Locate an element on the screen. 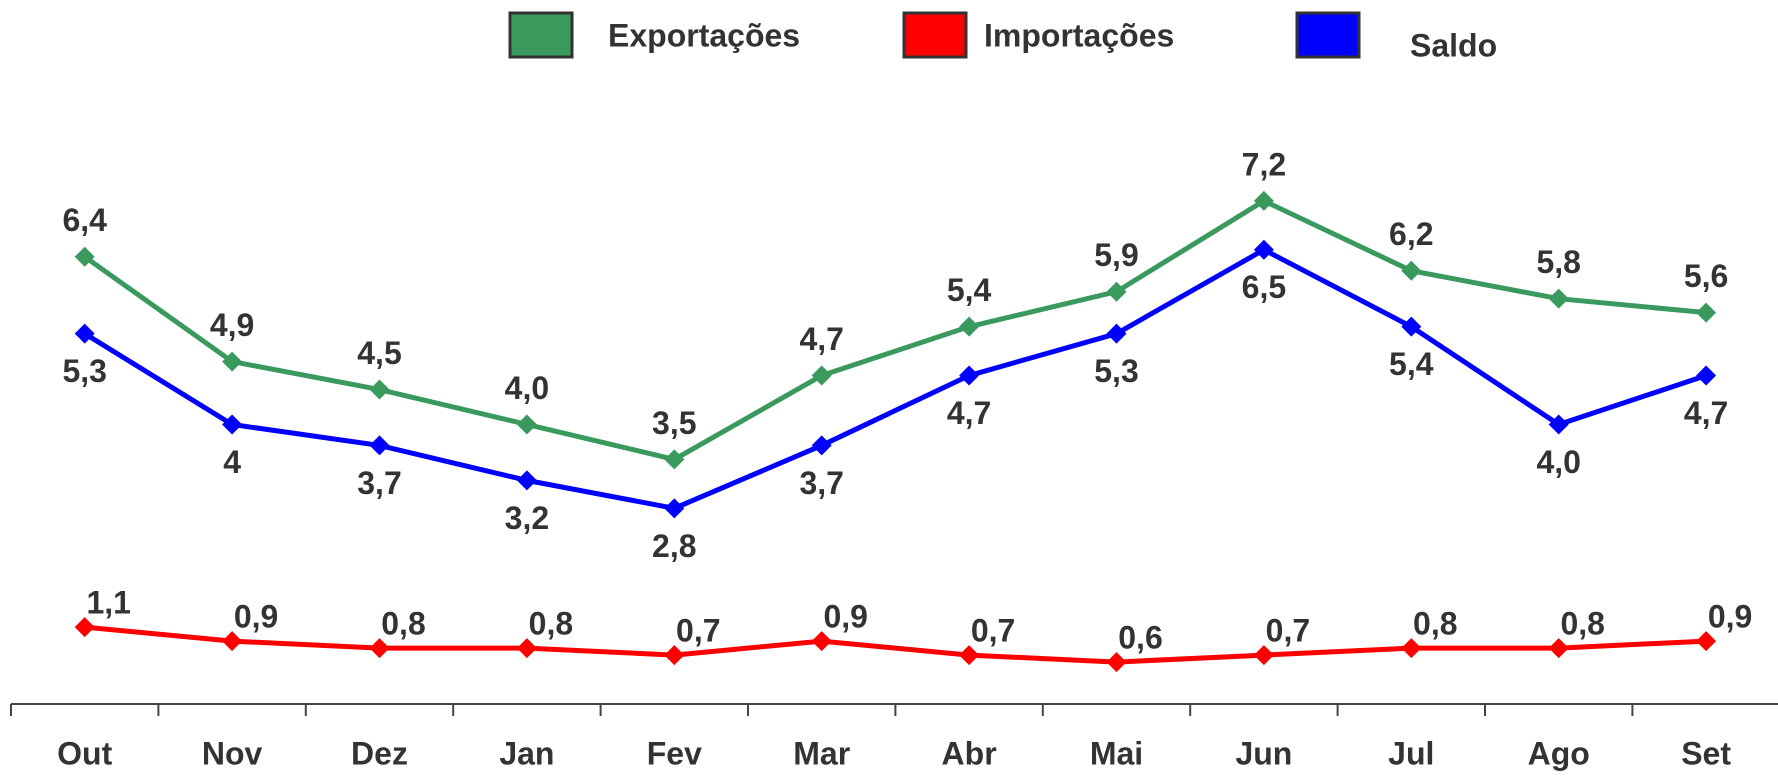 The image size is (1778, 776). data-label: 0,6 is located at coordinates (1140, 638).